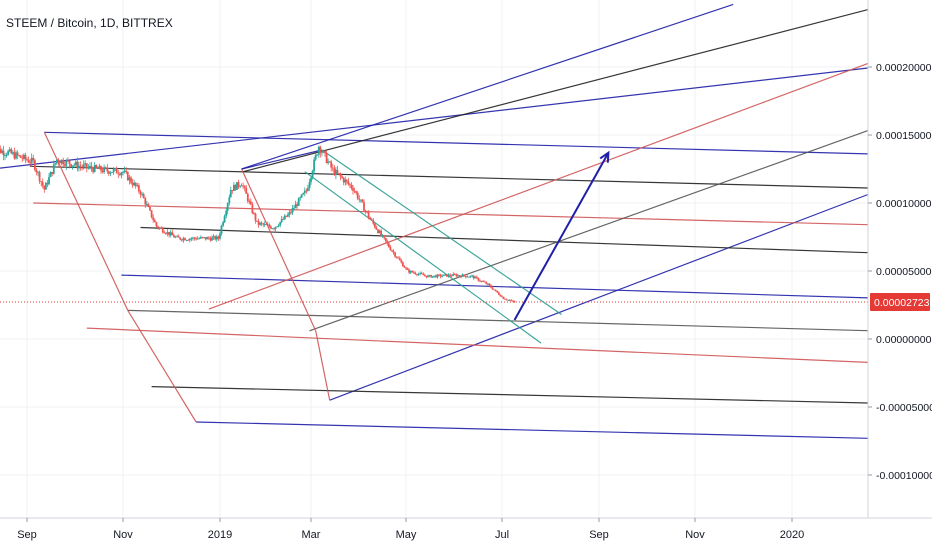  What do you see at coordinates (904, 136) in the screenshot?
I see `y-tick-label: 0.00015000` at bounding box center [904, 136].